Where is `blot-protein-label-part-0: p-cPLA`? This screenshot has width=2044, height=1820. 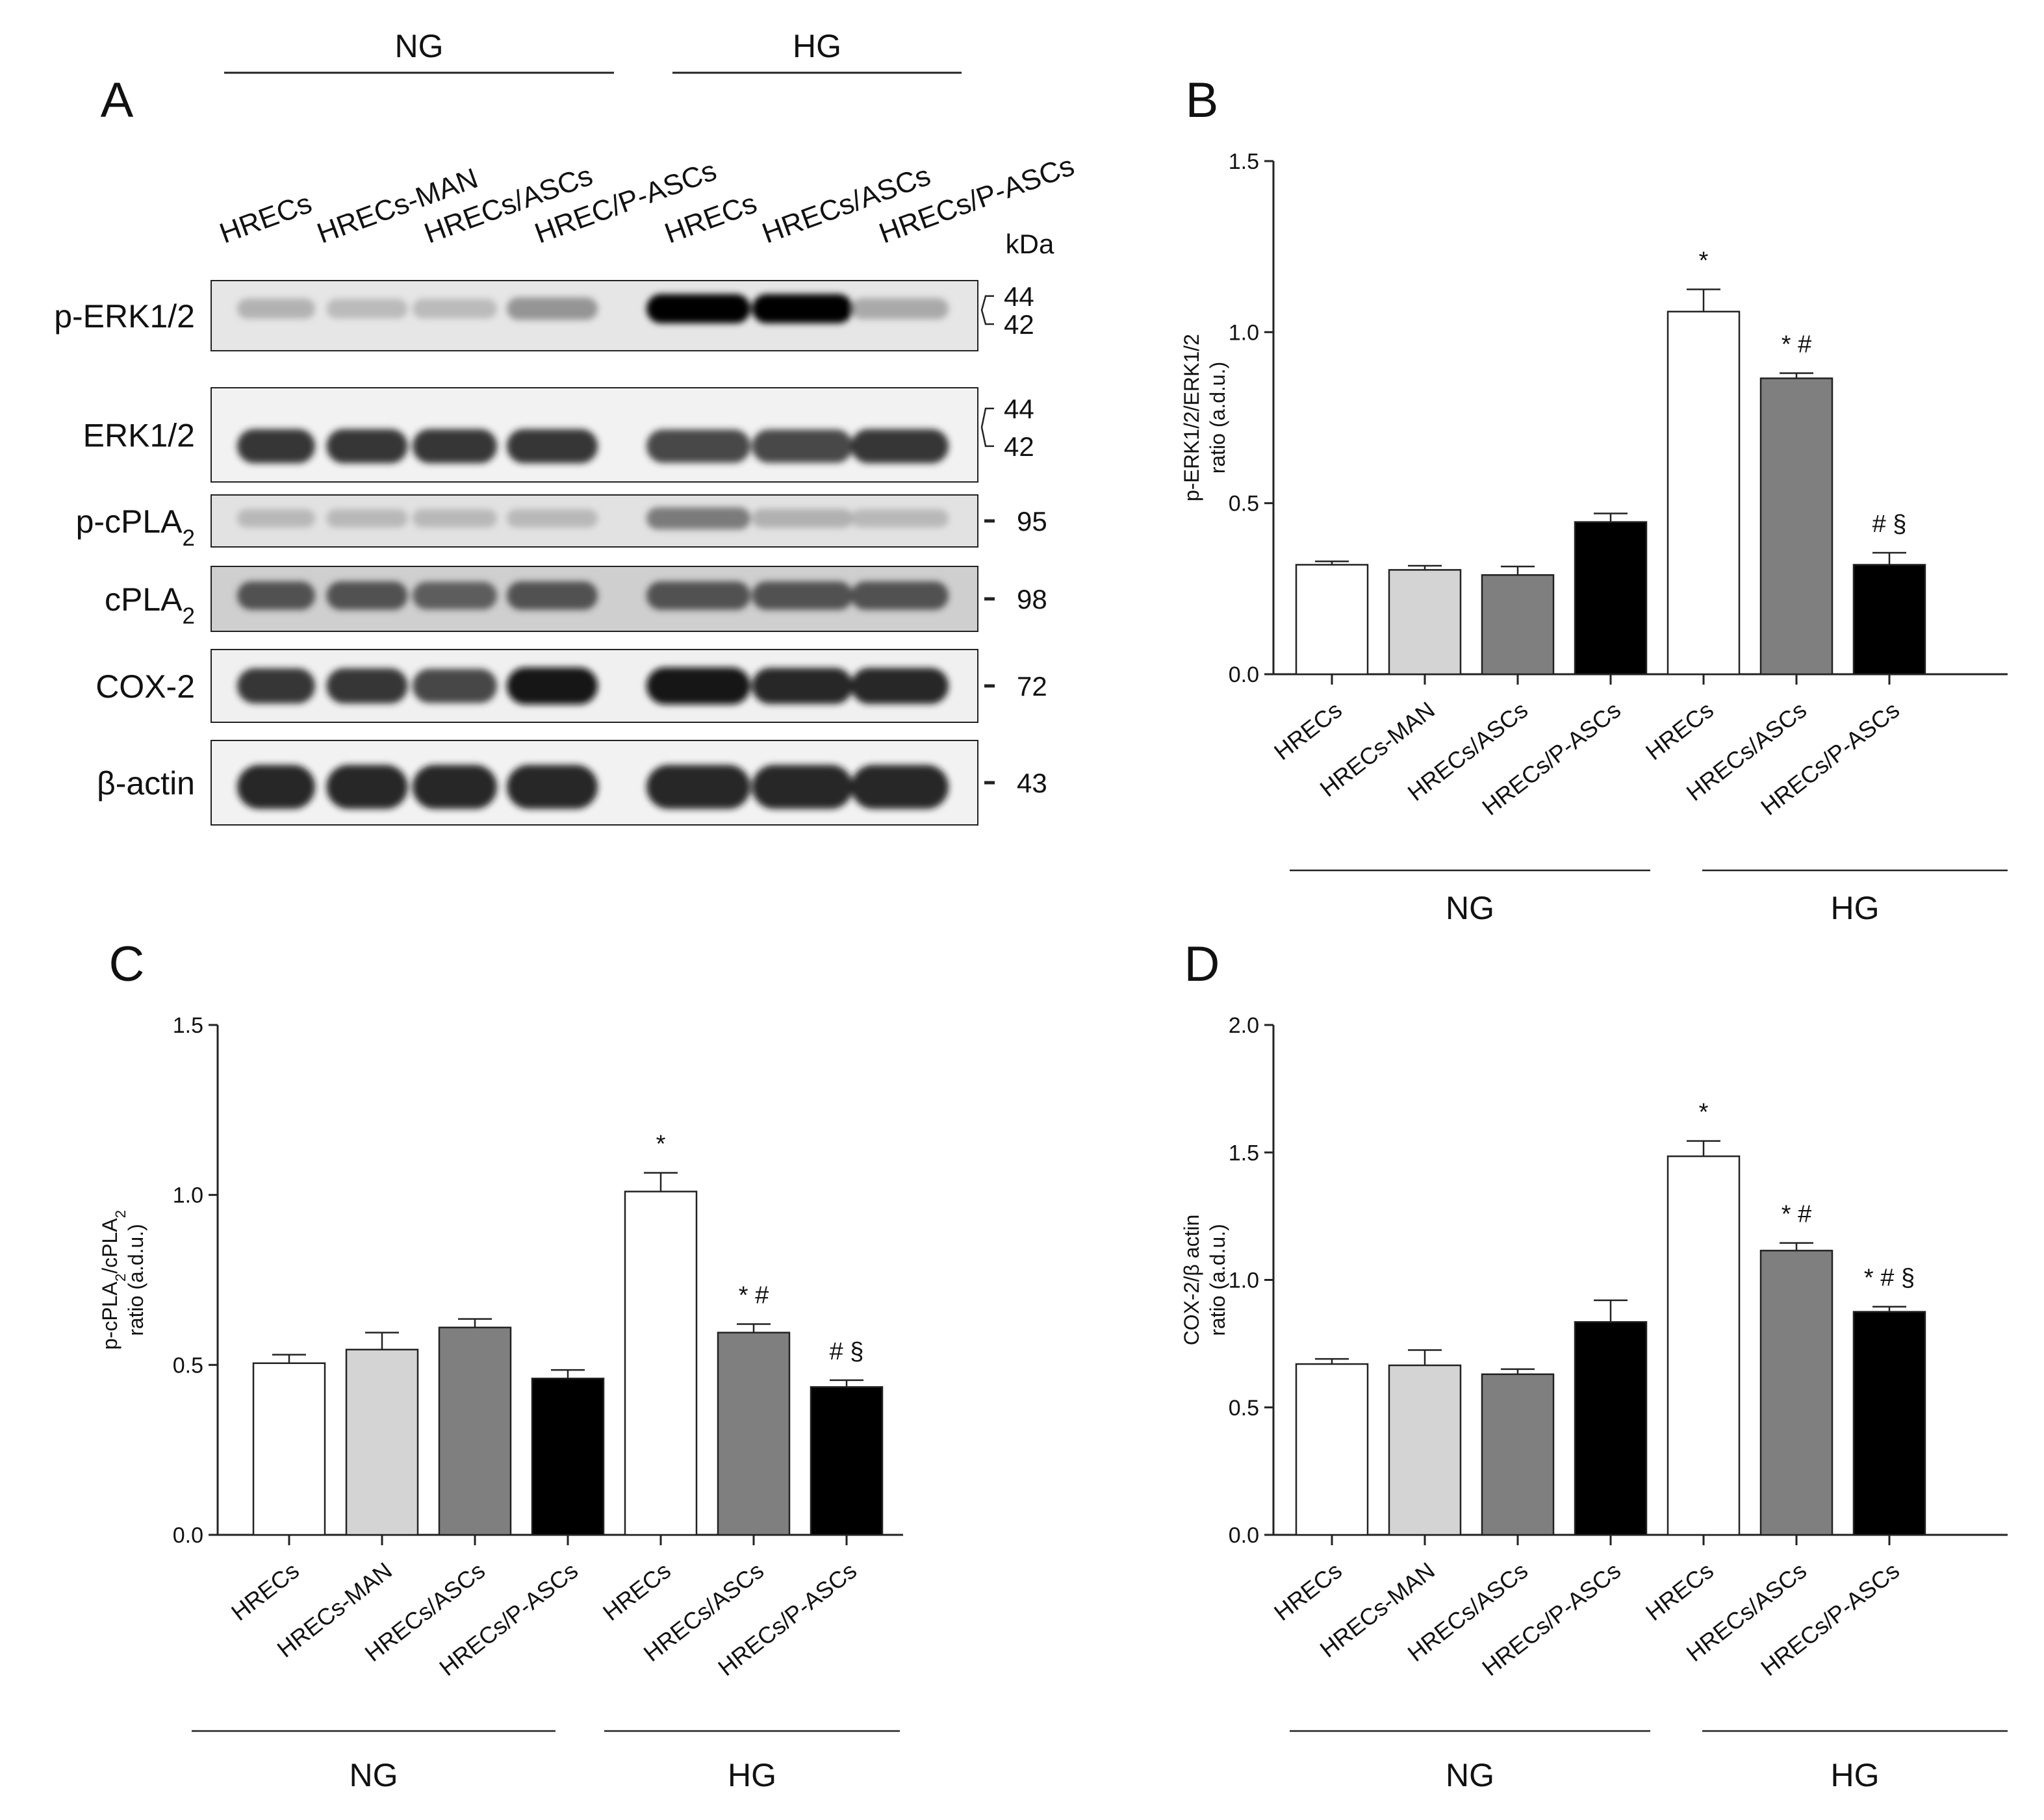 blot-protein-label-part-0: p-cPLA is located at coordinates (129, 521).